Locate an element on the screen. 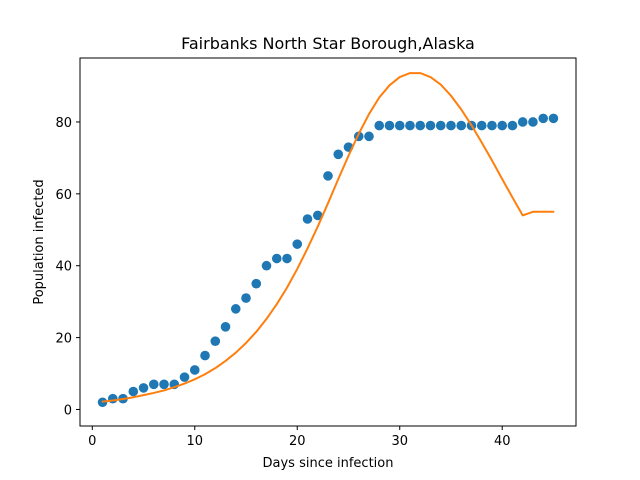 This screenshot has height=480, width=640. y-tick-label: 60 is located at coordinates (63, 195).